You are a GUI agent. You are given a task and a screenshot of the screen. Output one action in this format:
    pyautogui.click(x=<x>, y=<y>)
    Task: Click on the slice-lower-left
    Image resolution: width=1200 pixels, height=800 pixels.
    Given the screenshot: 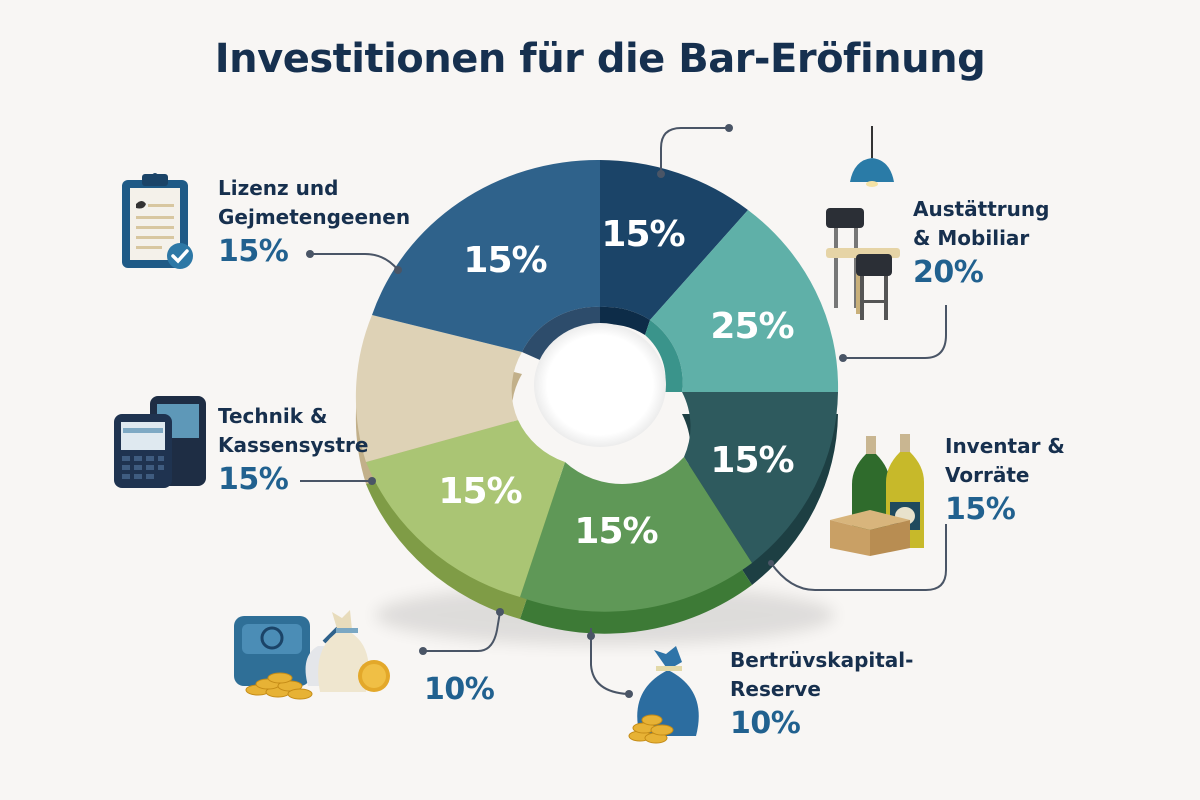 What is the action you would take?
    pyautogui.click(x=465, y=508)
    